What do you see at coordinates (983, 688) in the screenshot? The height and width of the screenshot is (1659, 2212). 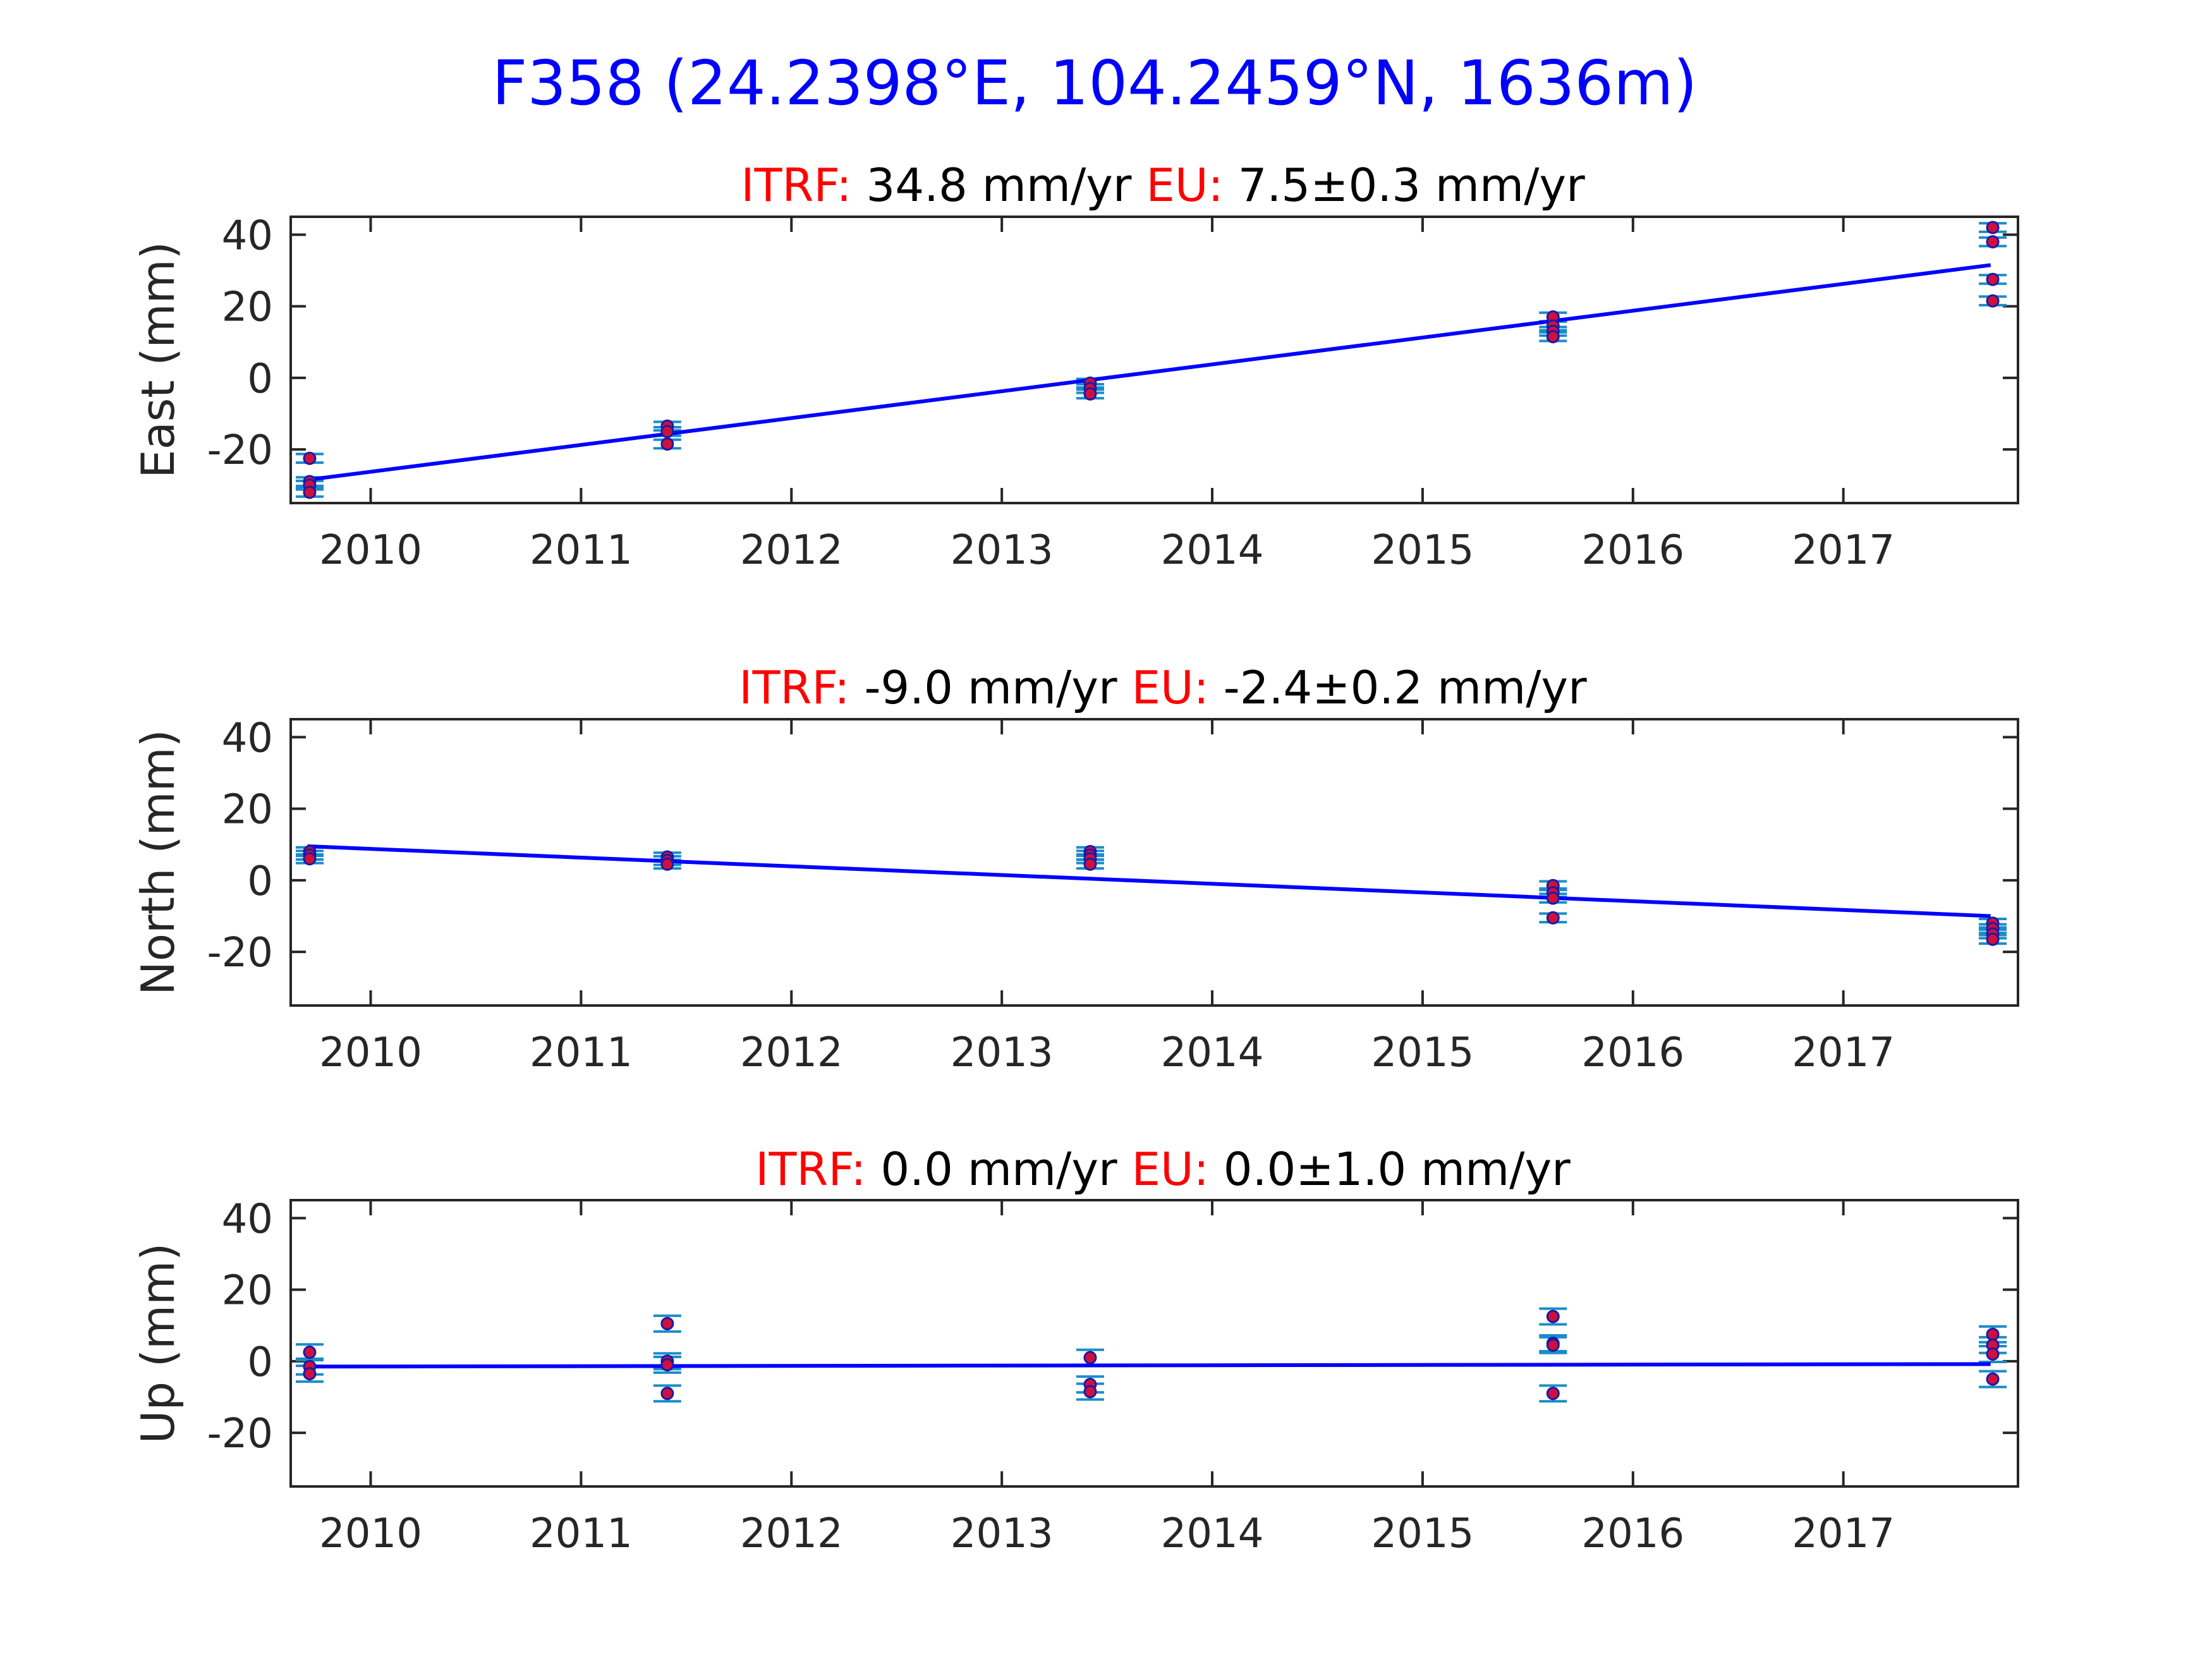 I see `north-itrf-value: -9.0 mm/yr` at bounding box center [983, 688].